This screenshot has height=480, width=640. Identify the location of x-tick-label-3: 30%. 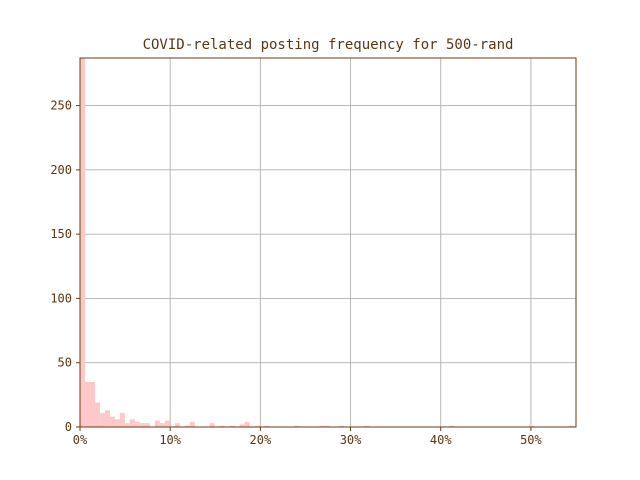
(351, 440).